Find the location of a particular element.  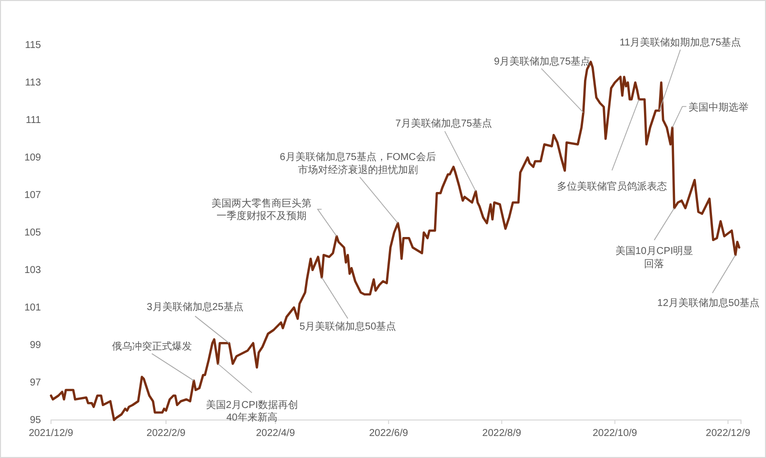

annotation: 美国中期选举 is located at coordinates (718, 107).